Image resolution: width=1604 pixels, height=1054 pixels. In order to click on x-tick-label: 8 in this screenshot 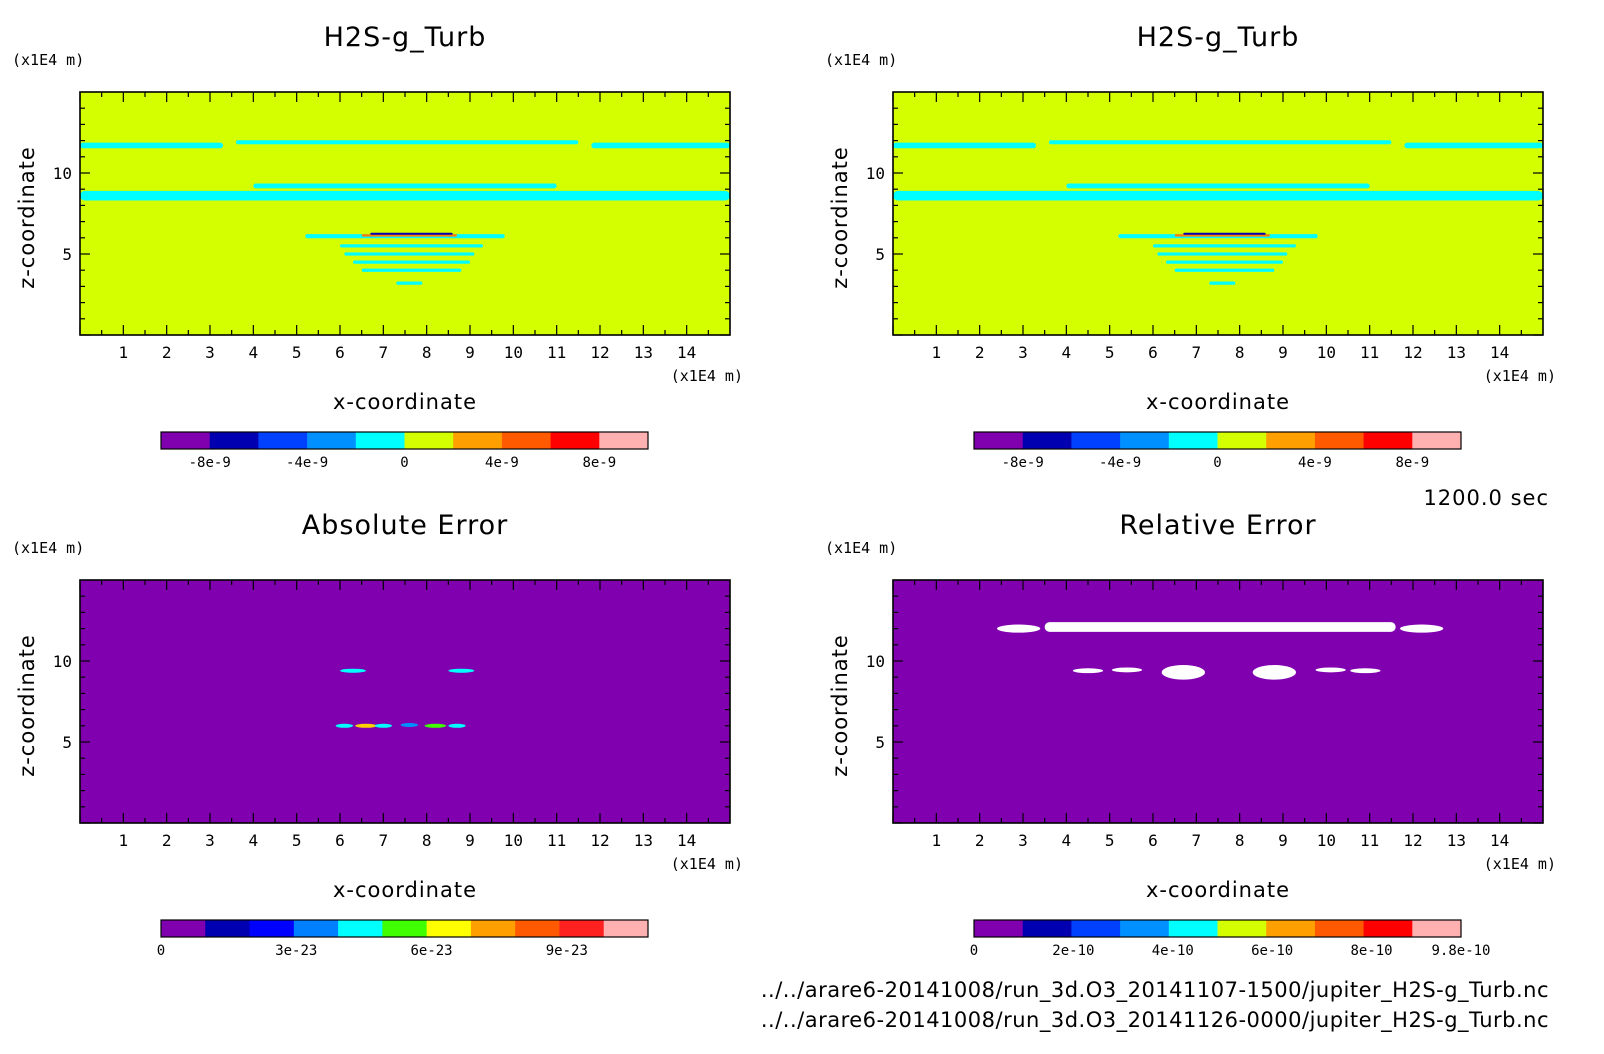, I will do `click(427, 840)`.